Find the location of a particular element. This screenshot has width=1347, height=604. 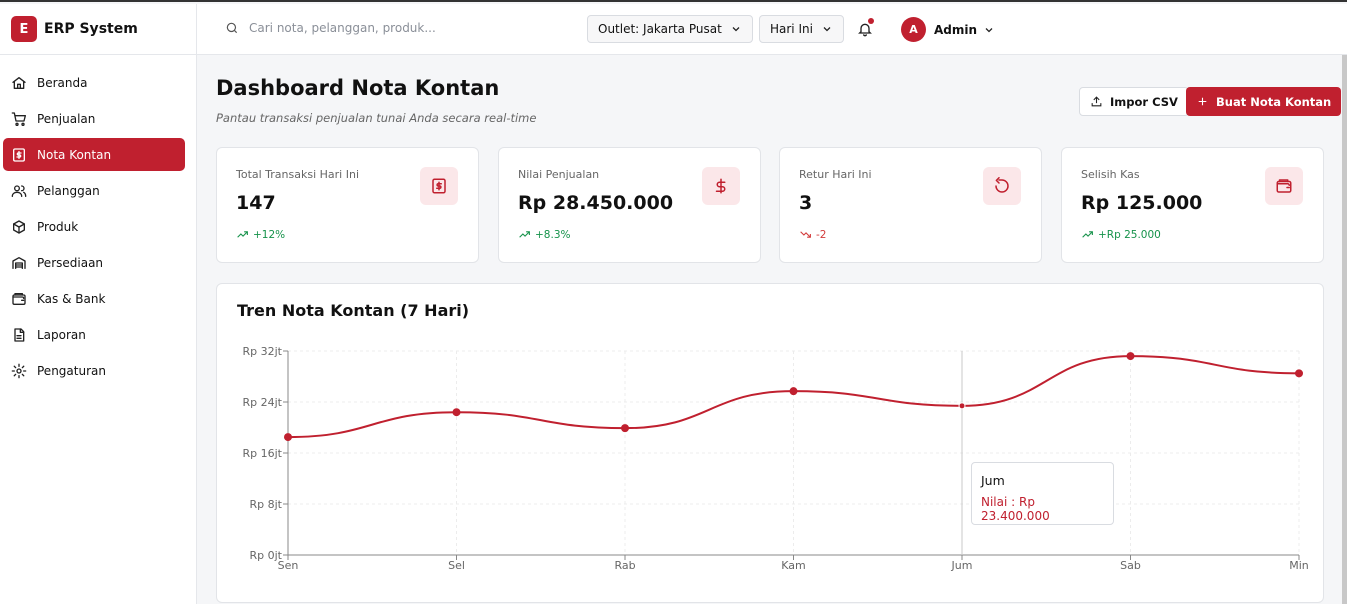

bell-icon is located at coordinates (865, 30).